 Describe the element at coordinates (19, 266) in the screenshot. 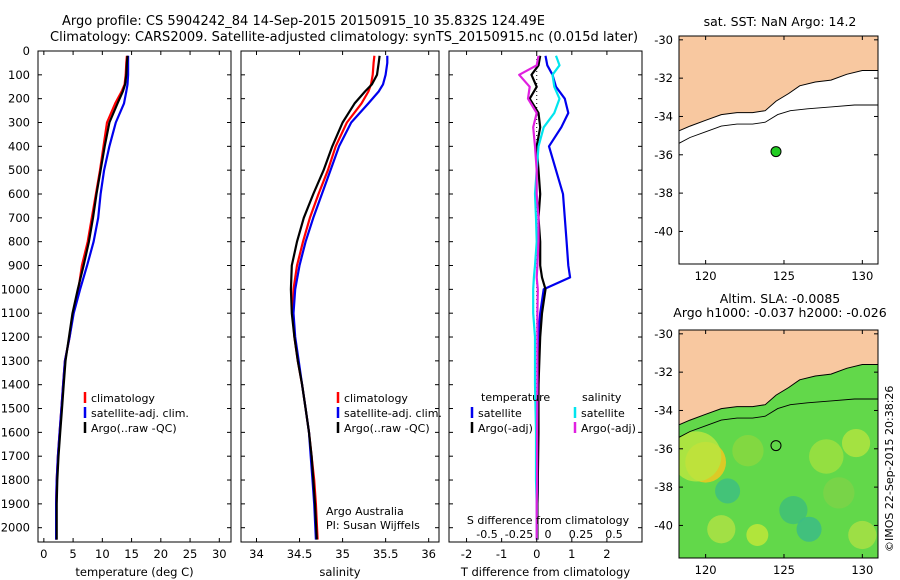

I see `depth-tick-label: 900` at that location.